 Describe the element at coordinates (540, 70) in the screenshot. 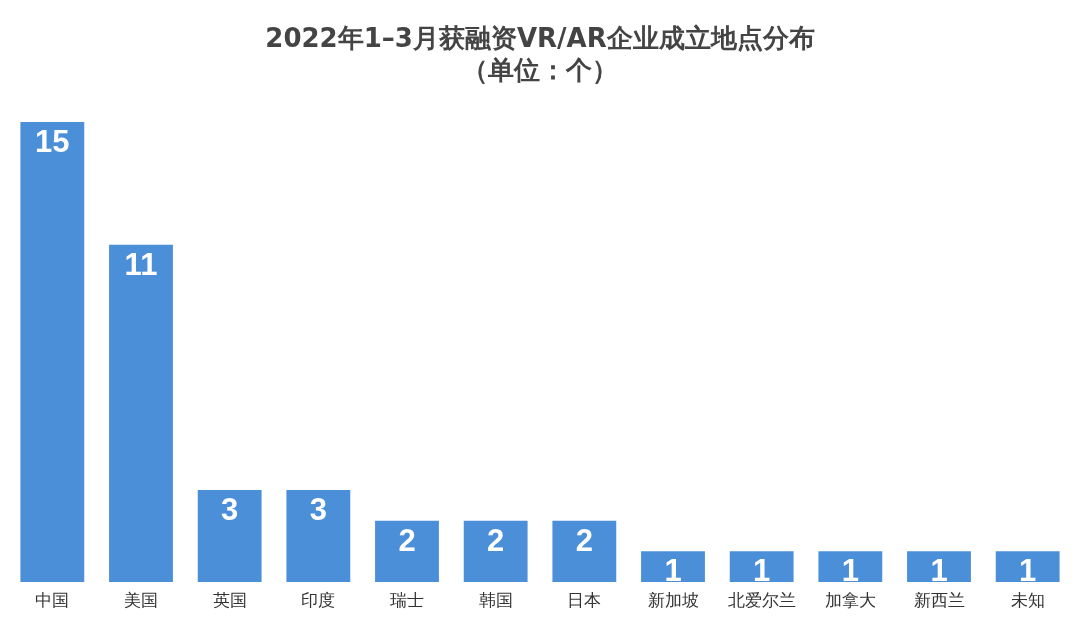

I see `chart-subtitle: （单位：个）` at that location.